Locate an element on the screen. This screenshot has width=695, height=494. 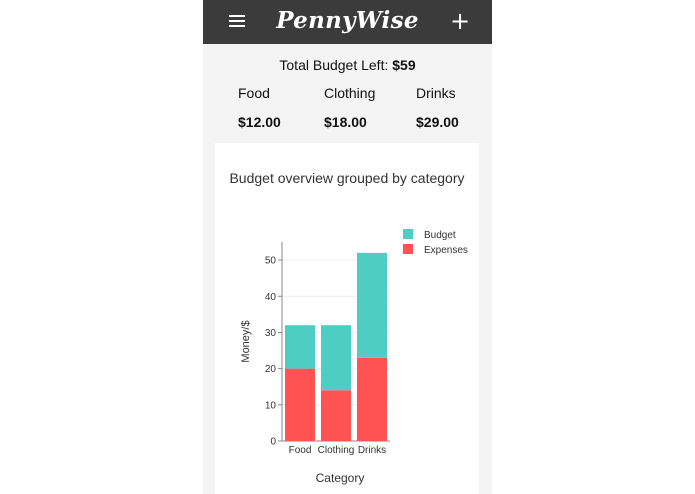
category-amount-food: $12.00 is located at coordinates (259, 122).